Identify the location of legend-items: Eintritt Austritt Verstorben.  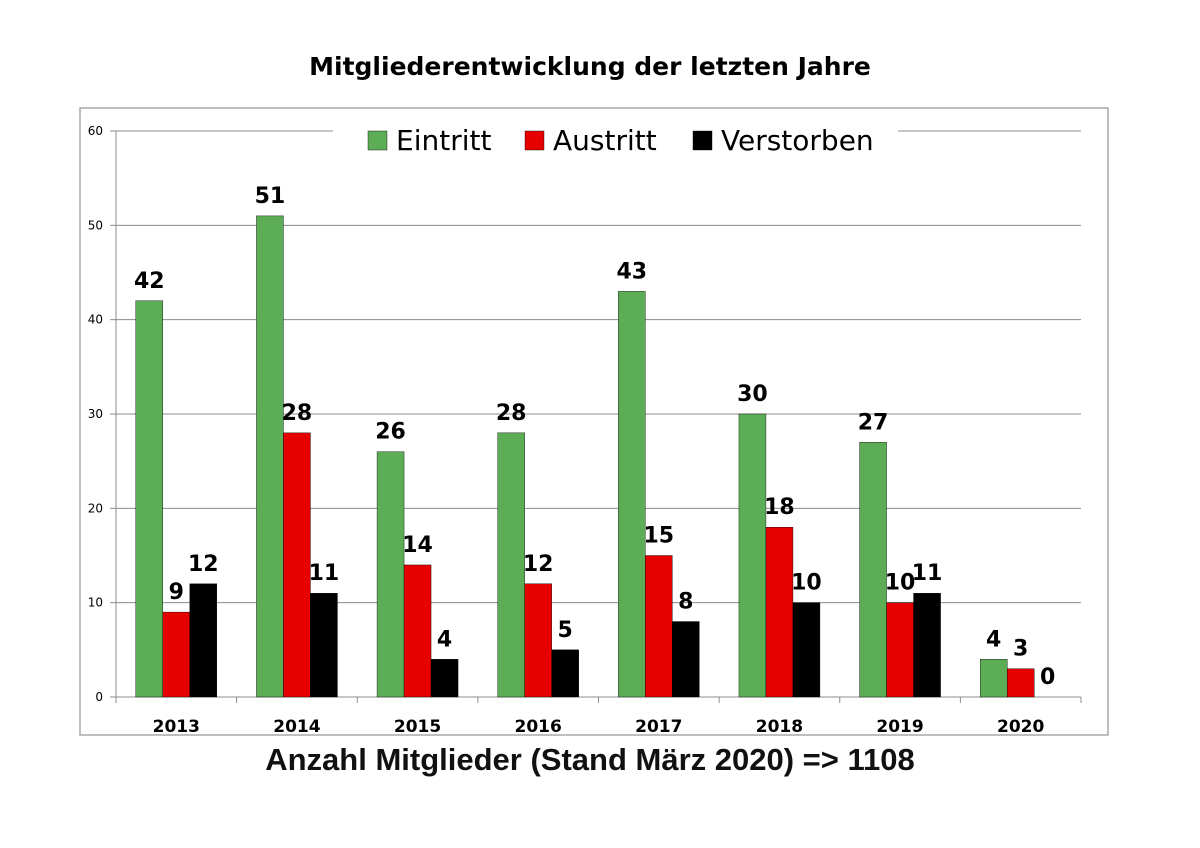
(615, 141).